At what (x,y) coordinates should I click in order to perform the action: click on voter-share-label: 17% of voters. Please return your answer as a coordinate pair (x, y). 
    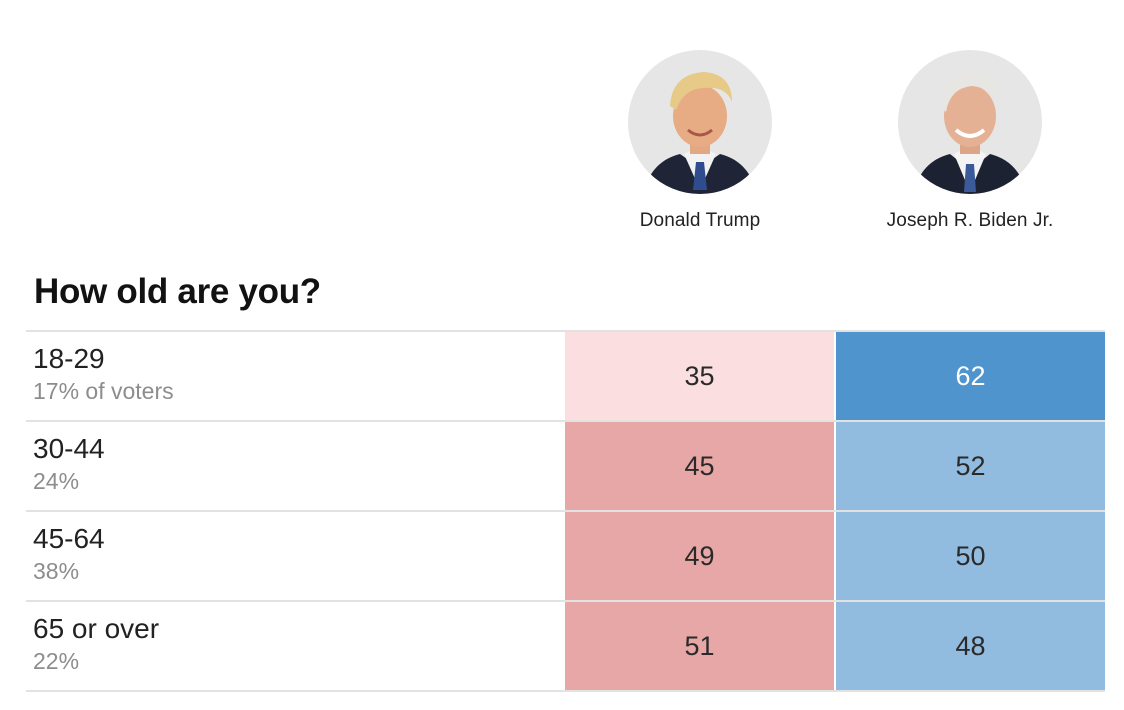
    Looking at the image, I should click on (103, 391).